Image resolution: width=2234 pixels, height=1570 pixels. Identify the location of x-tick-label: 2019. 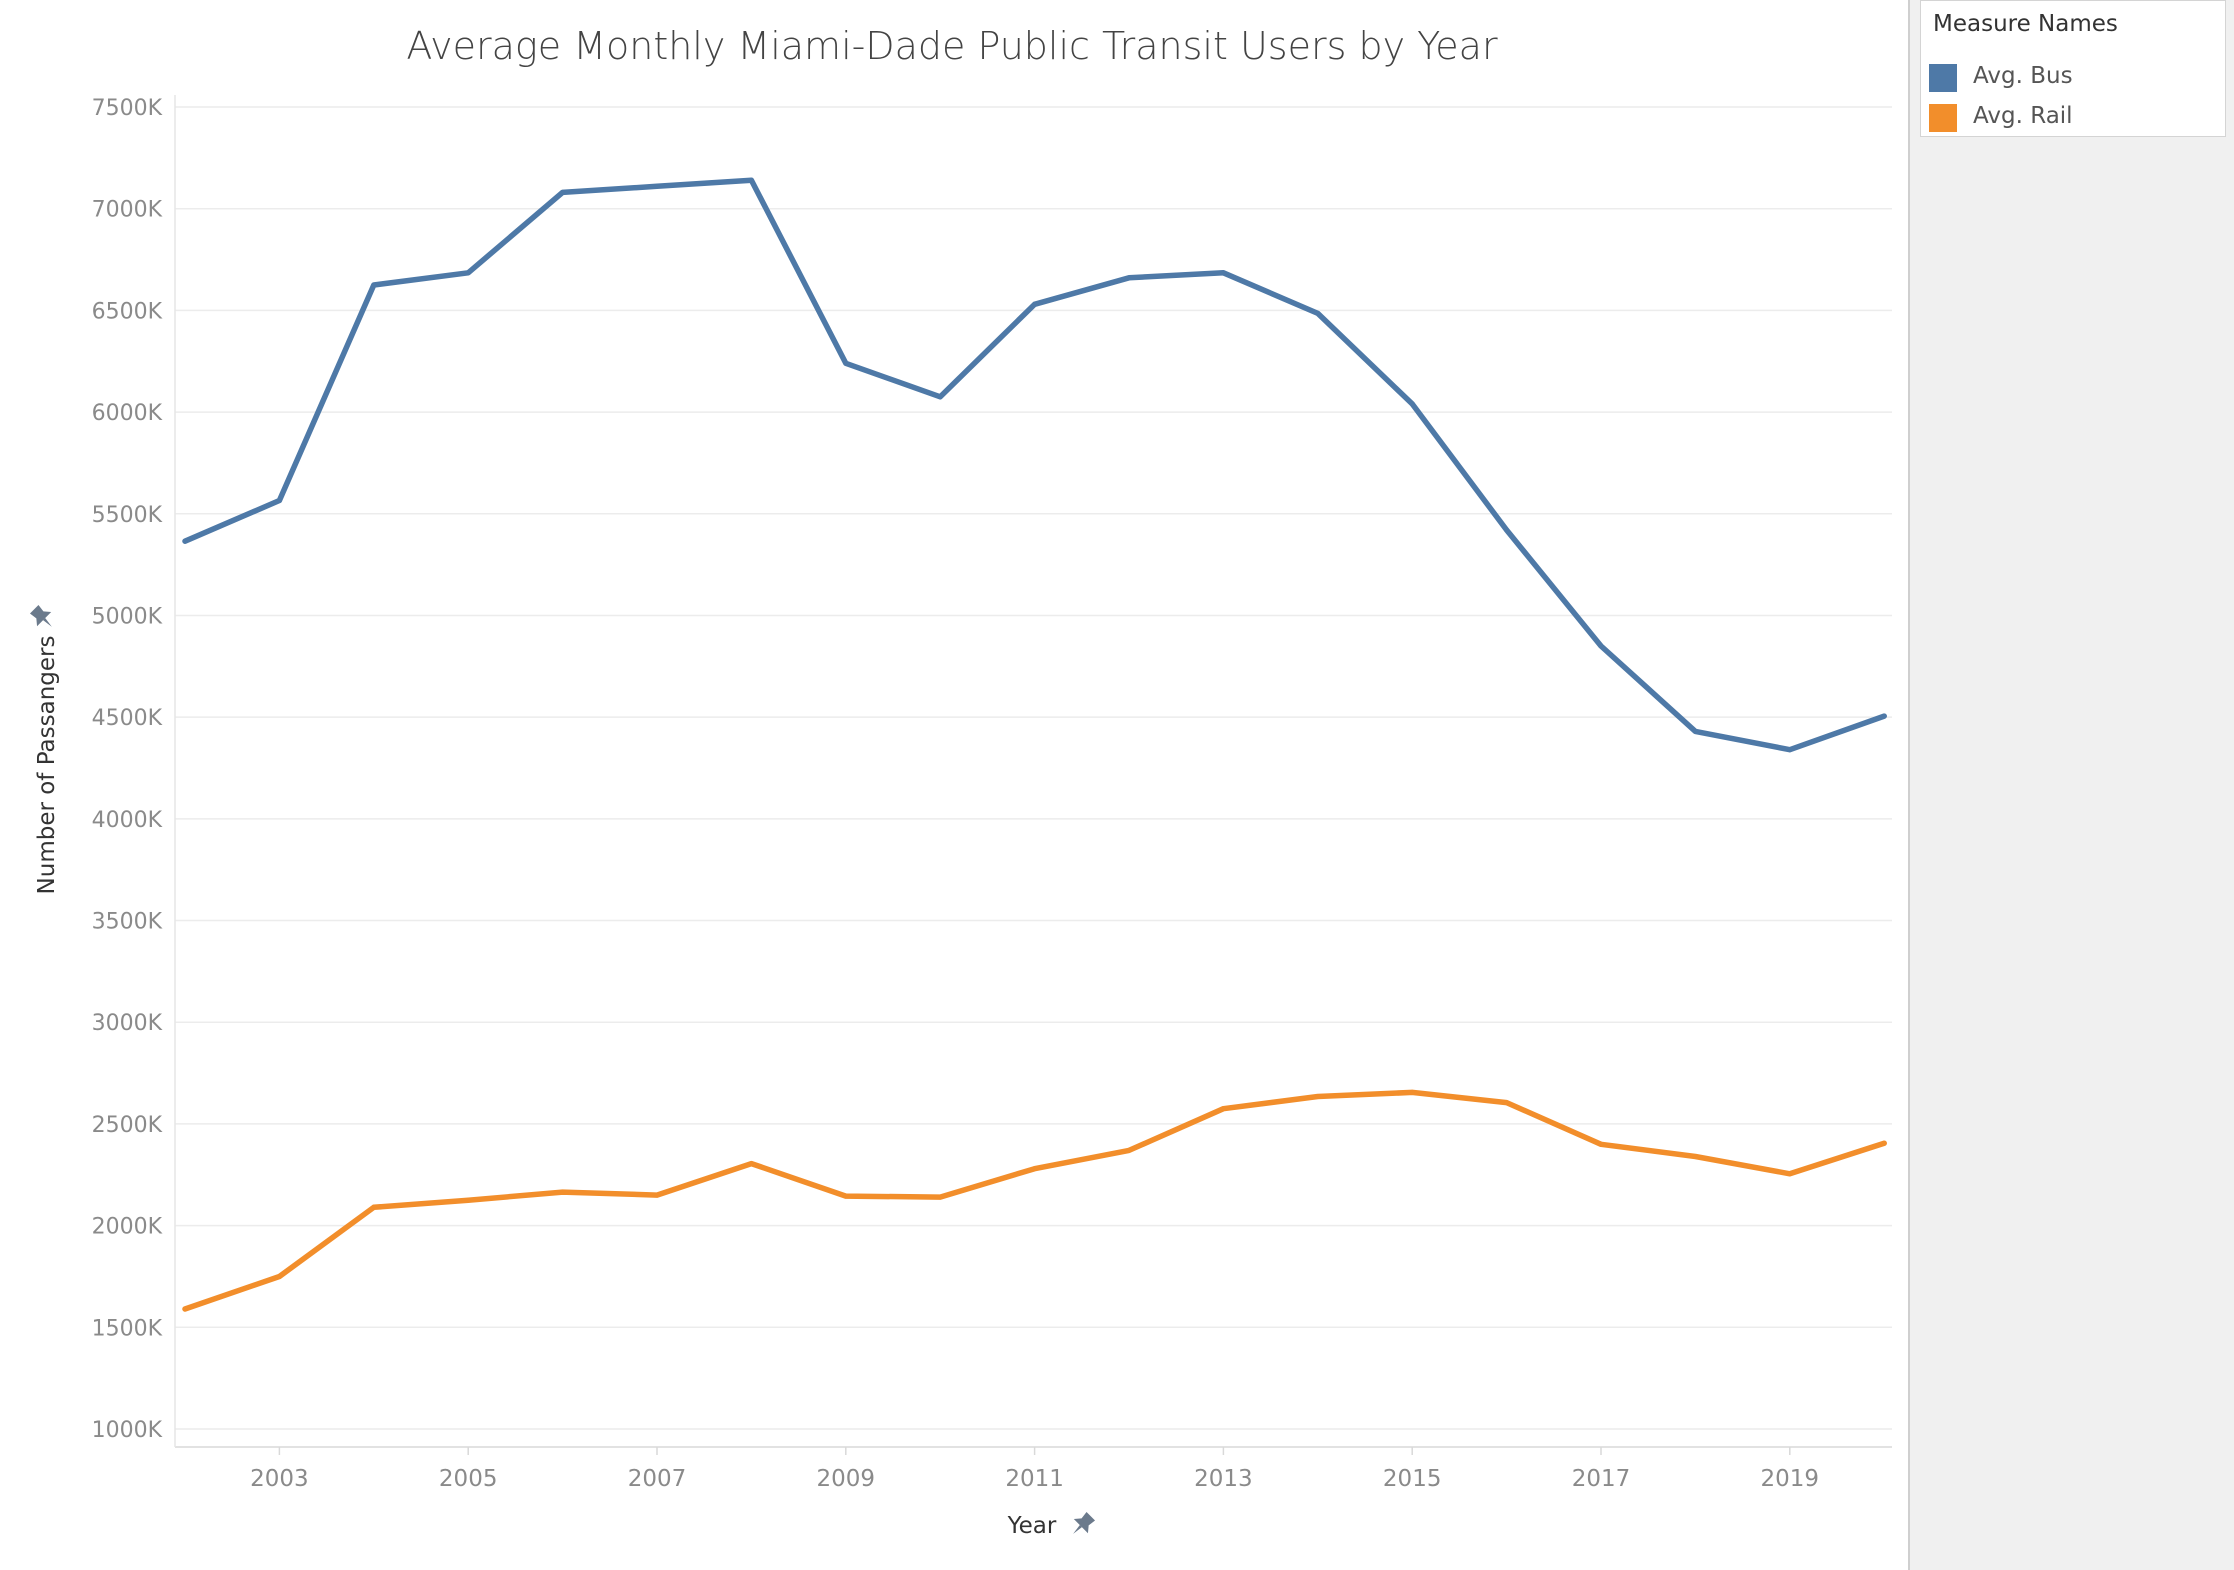
(1790, 1479).